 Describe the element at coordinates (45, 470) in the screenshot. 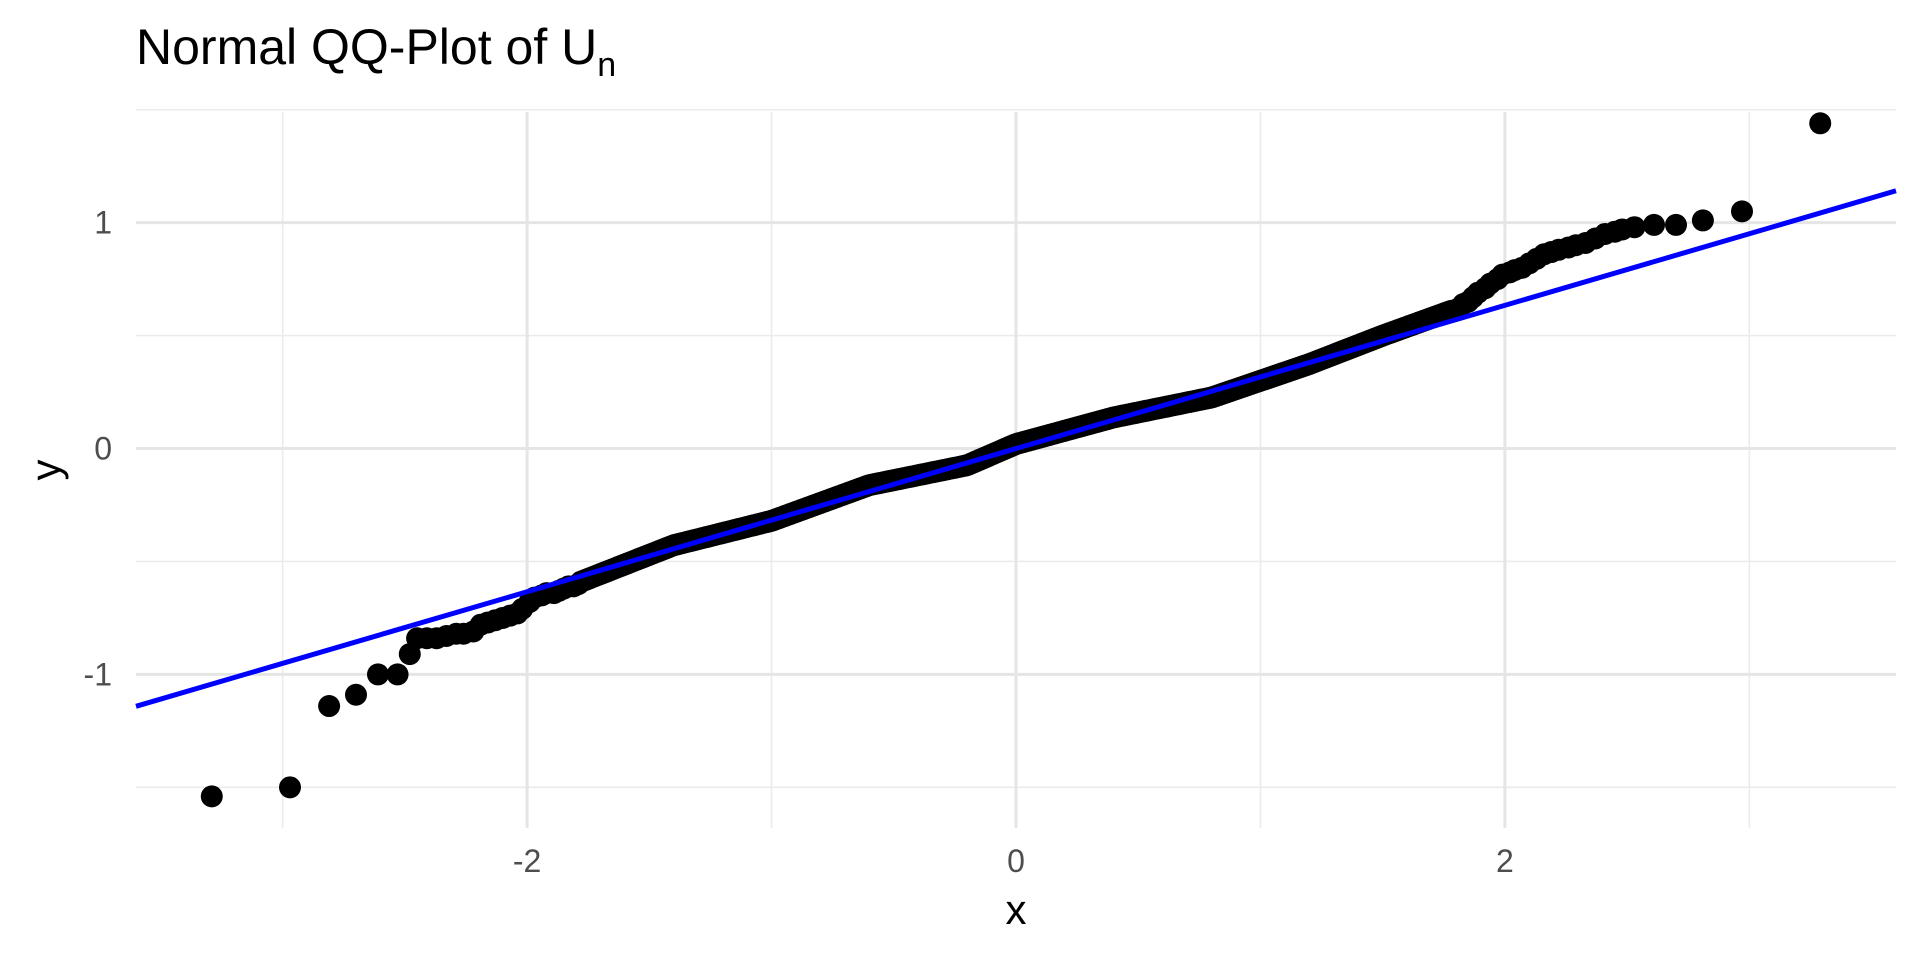

I see `y-axis-title: y` at that location.